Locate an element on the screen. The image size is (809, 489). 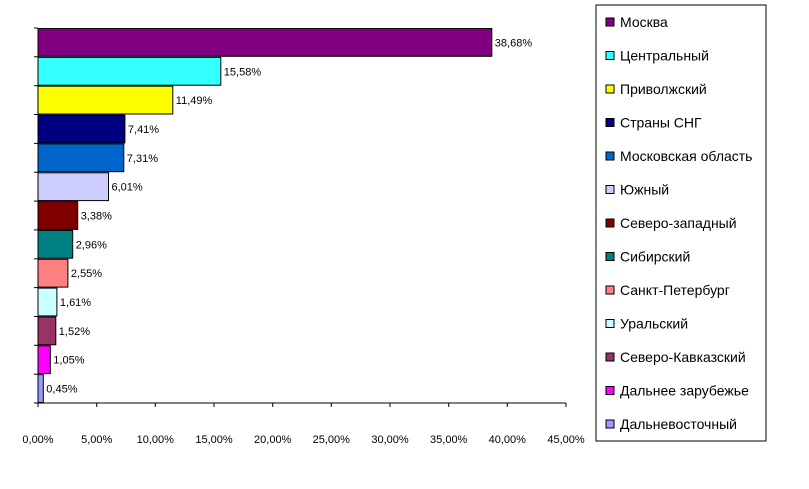
legend-label-6: Северо-западный is located at coordinates (678, 223).